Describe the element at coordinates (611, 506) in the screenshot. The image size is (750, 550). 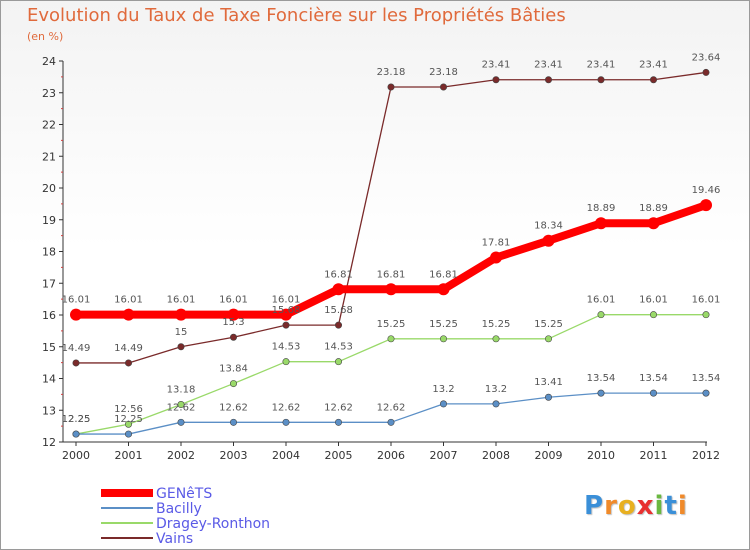
I see `logo-letter: r` at that location.